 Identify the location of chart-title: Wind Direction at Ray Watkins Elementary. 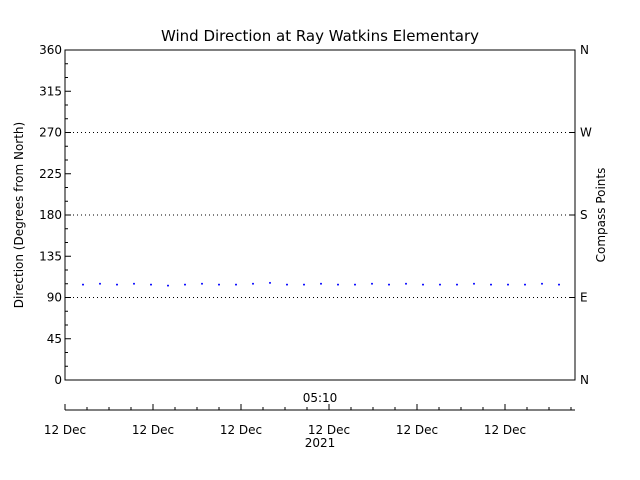
(320, 36).